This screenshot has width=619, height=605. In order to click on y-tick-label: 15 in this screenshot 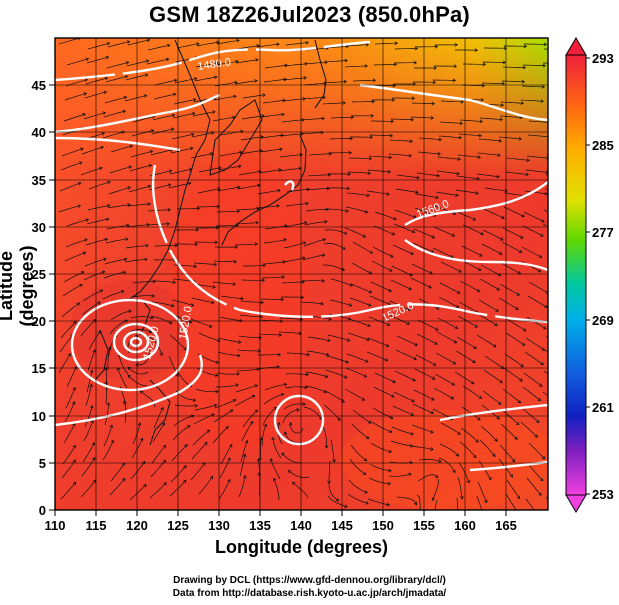, I will do `click(39, 368)`.